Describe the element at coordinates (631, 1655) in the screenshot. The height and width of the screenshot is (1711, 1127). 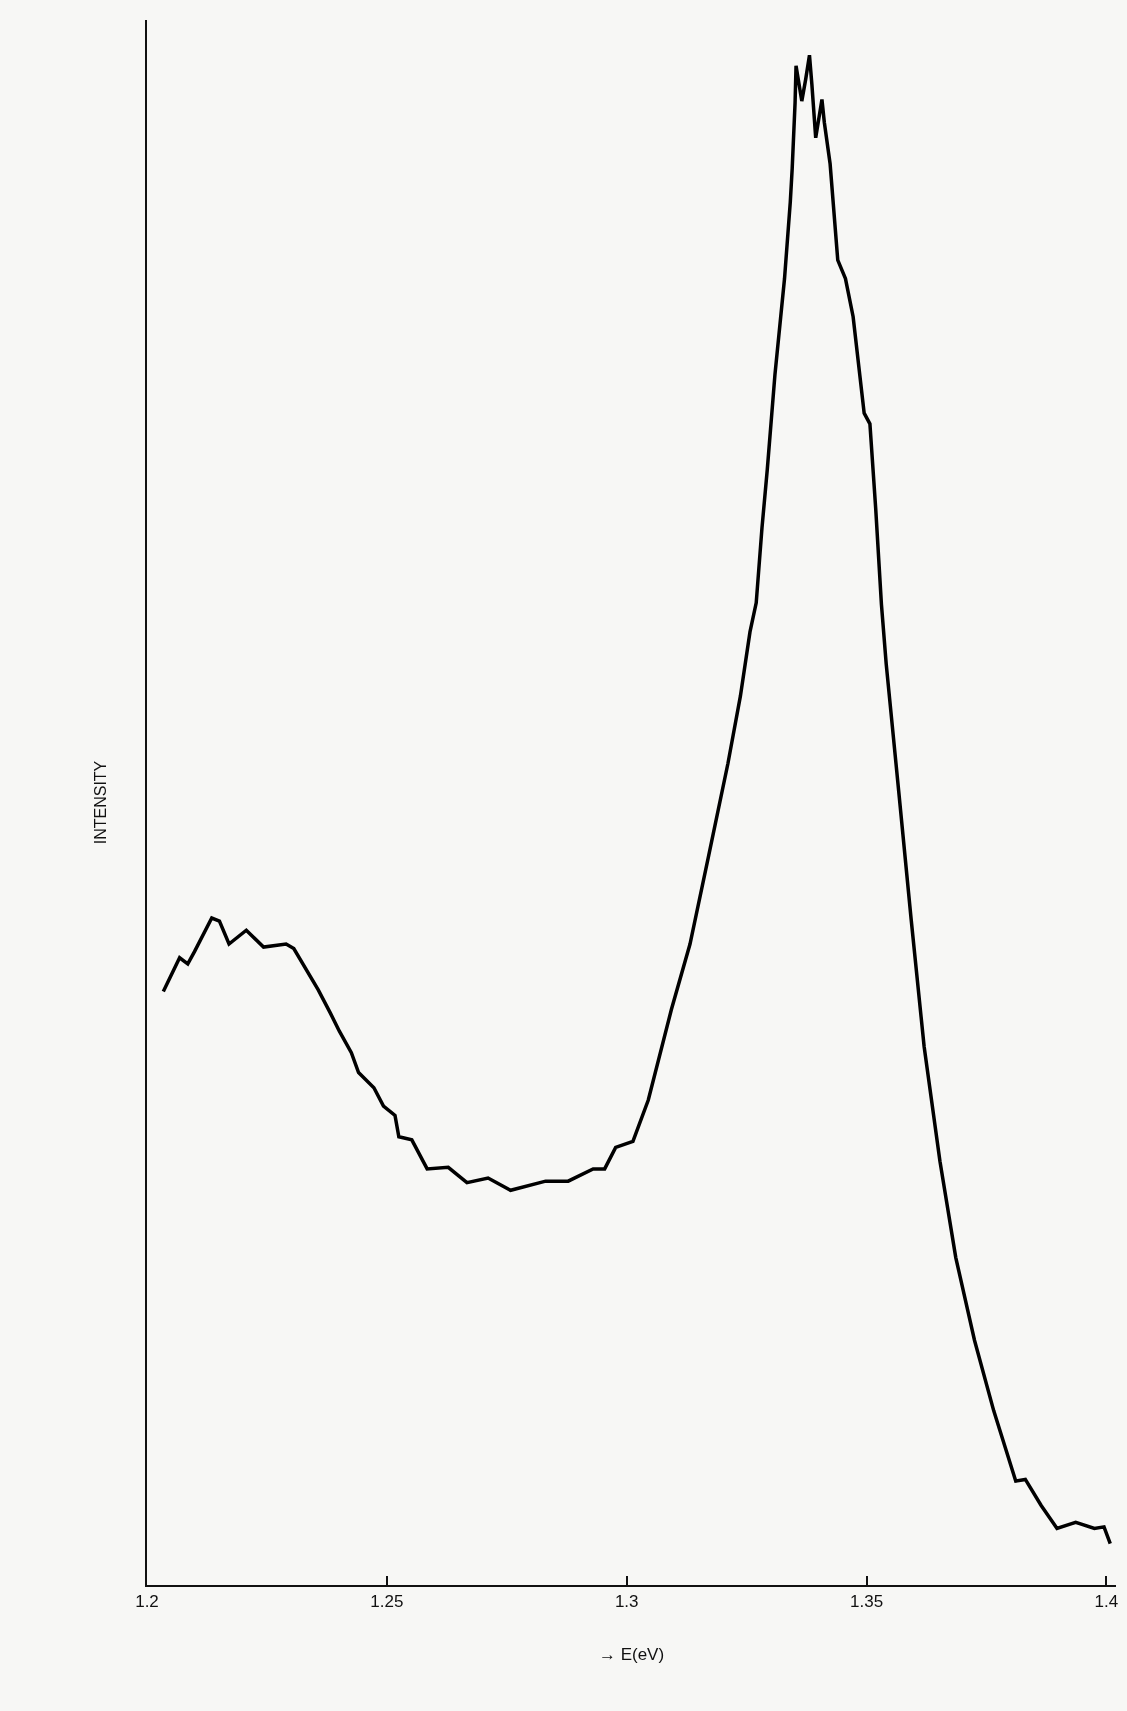
I see `x-axis-title: → E(eV)` at that location.